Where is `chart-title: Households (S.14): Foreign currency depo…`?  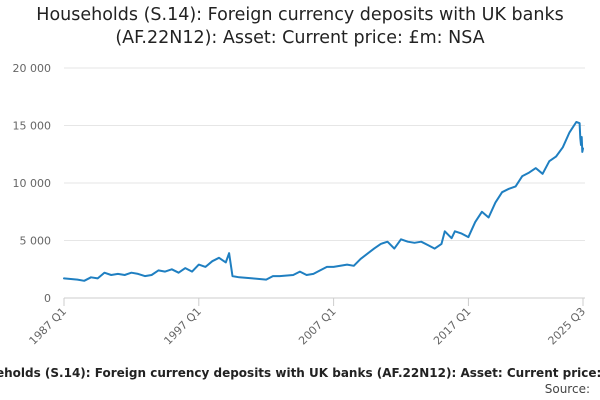
chart-title: Households (S.14): Foreign currency depo… is located at coordinates (300, 27).